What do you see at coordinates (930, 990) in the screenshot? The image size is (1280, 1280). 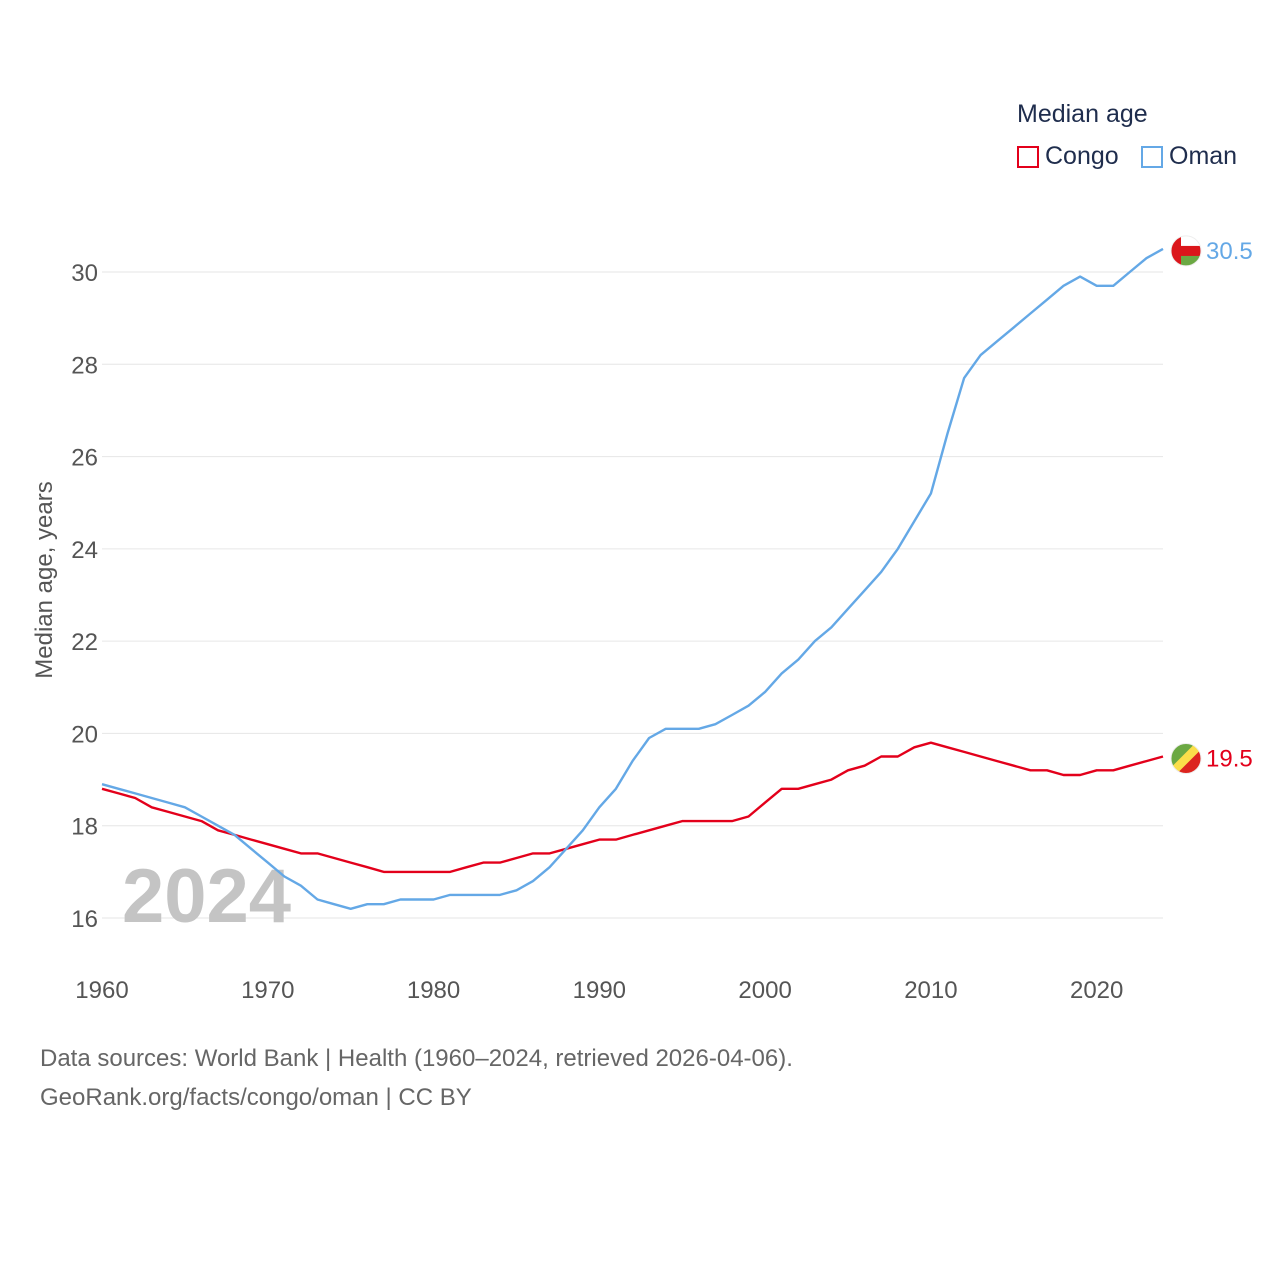 I see `x-tick-label: 2010` at bounding box center [930, 990].